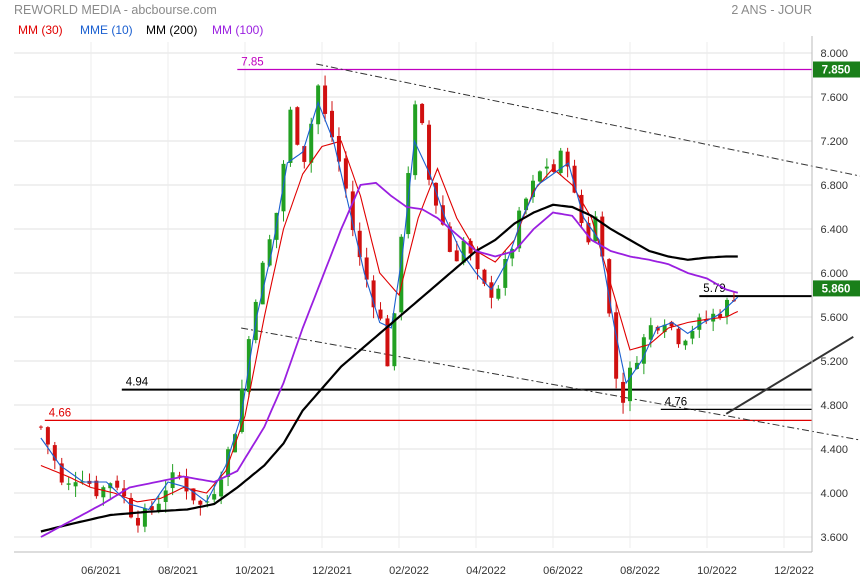 This screenshot has height=580, width=860. Describe the element at coordinates (834, 186) in the screenshot. I see `y-tick-label: 6.800` at that location.